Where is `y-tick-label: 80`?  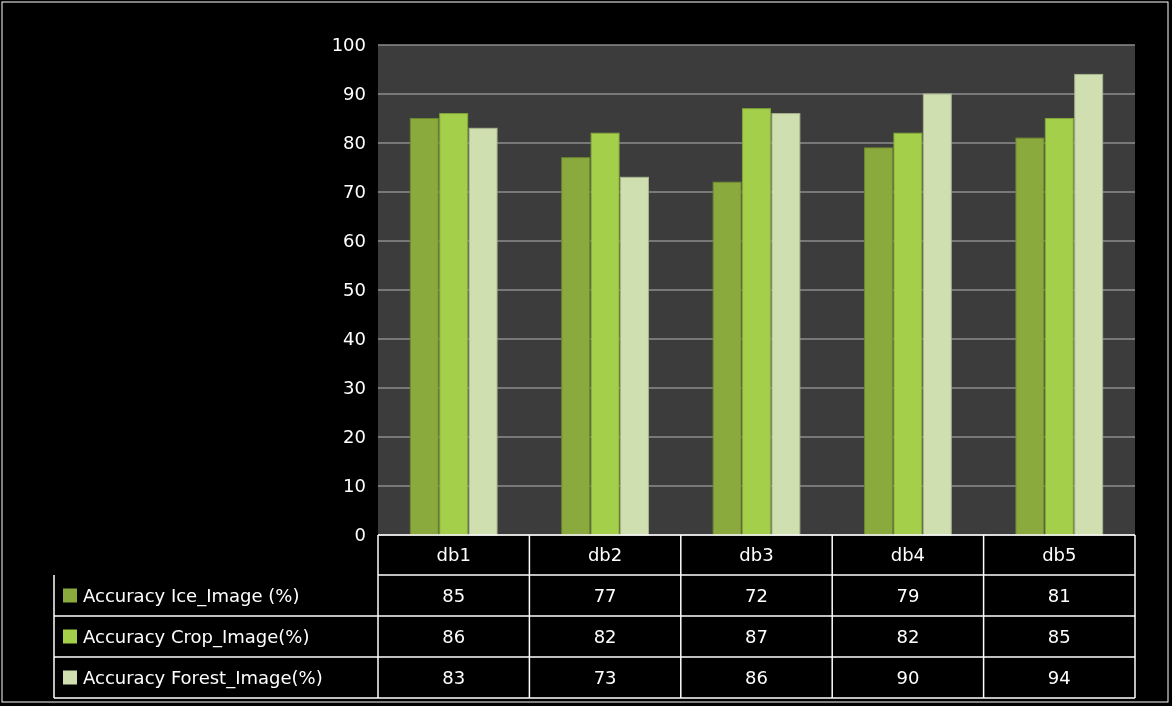
y-tick-label: 80 is located at coordinates (354, 143).